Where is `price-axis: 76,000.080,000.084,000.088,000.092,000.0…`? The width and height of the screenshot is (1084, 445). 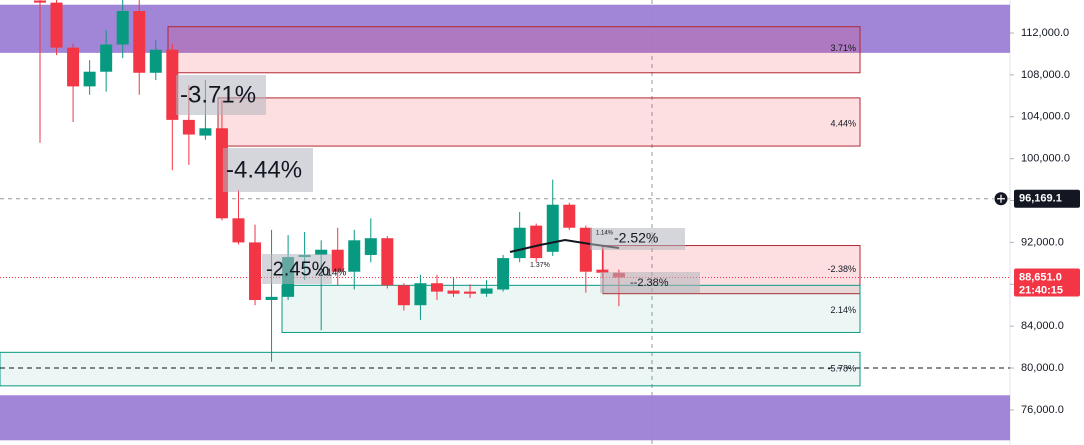
price-axis: 76,000.080,000.084,000.088,000.092,000.0… is located at coordinates (1036, 221).